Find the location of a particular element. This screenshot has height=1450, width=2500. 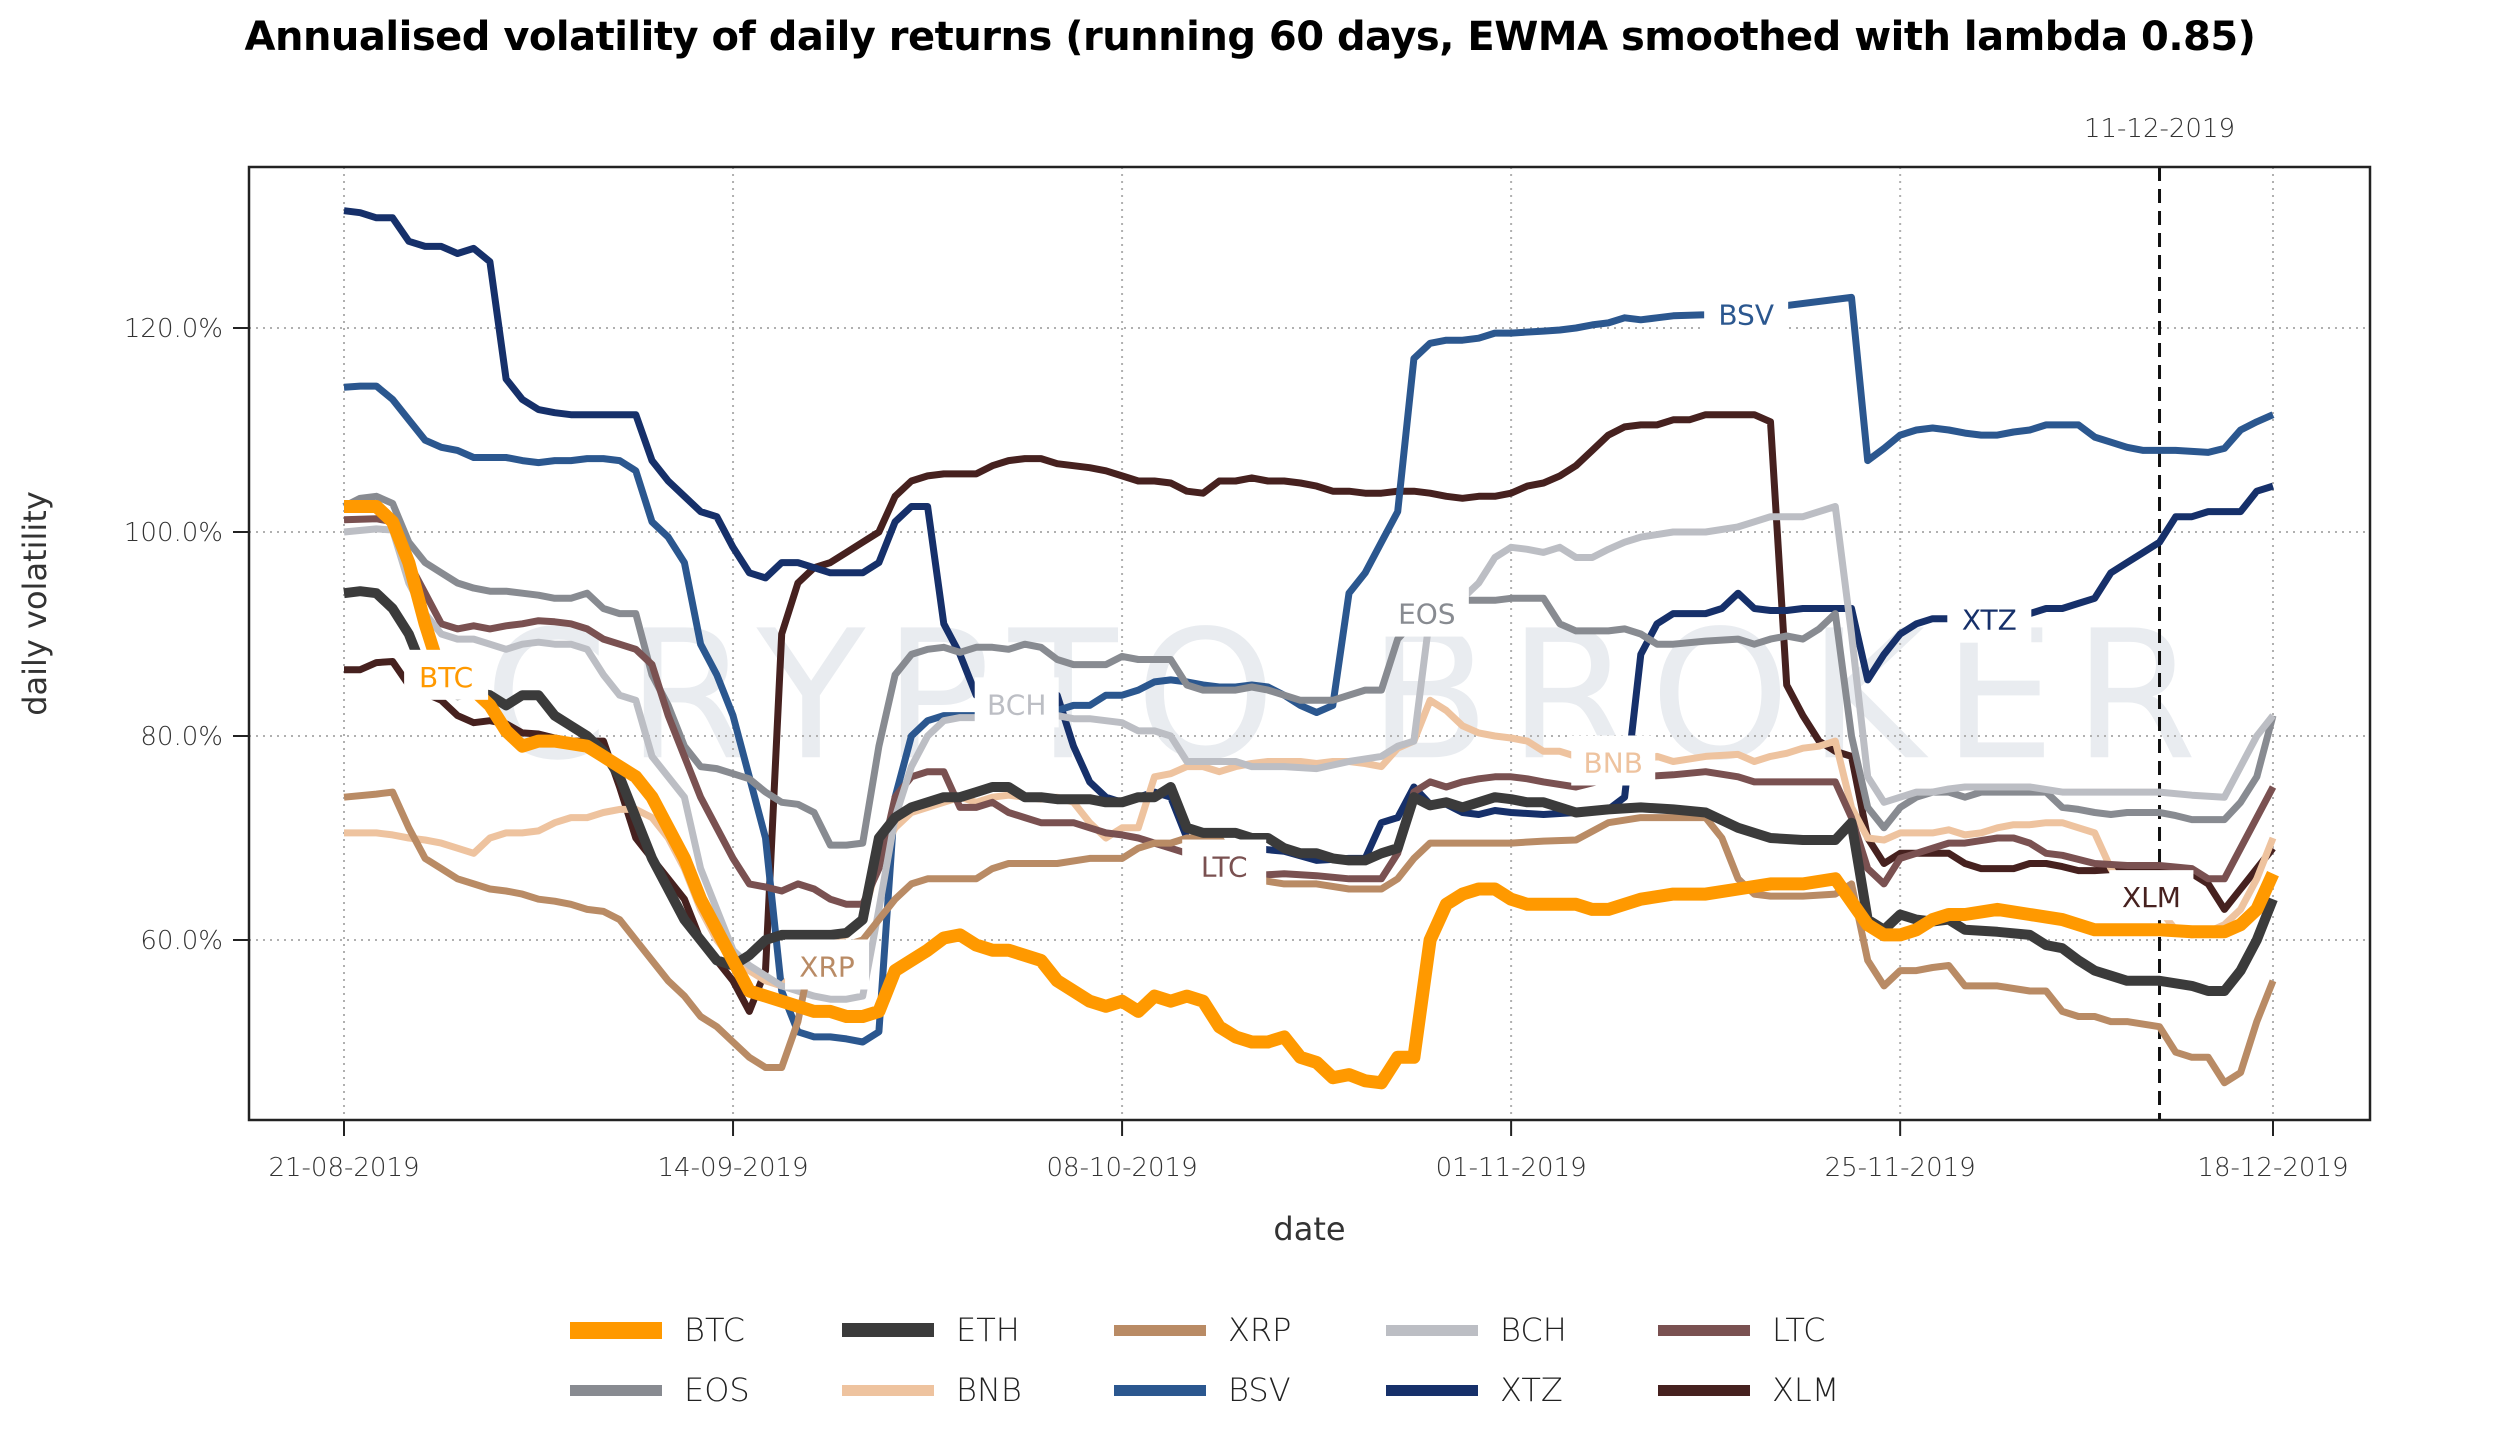

legend-item-bch: BCH is located at coordinates (1522, 1330).